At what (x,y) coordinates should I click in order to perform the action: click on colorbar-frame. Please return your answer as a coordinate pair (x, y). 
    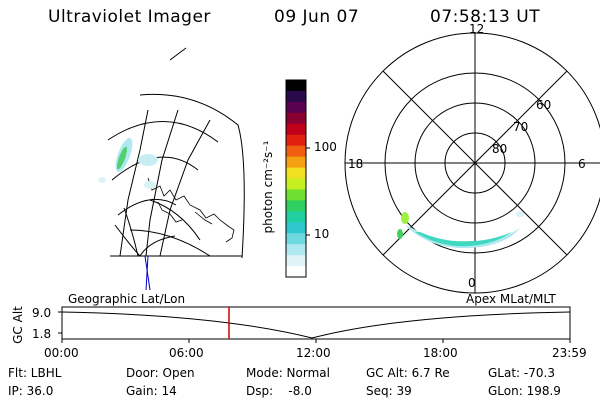
    Looking at the image, I should click on (296, 178).